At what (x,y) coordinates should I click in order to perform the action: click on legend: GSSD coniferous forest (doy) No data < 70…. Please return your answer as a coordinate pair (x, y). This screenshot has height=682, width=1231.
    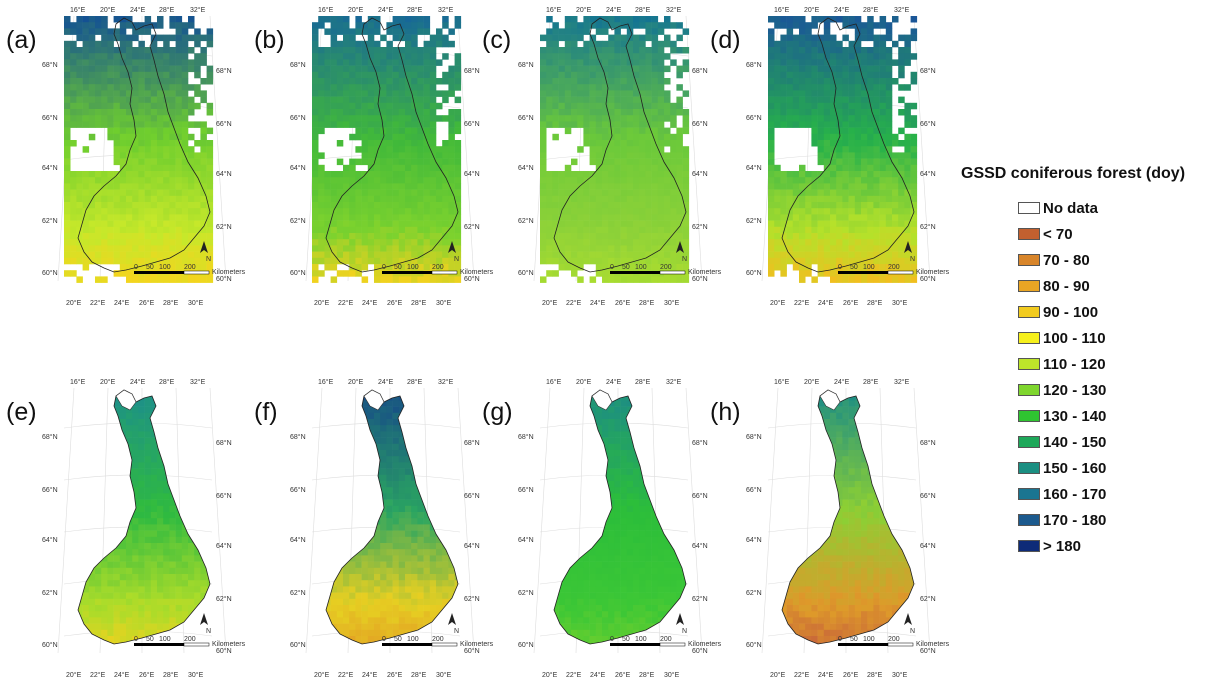
    Looking at the image, I should click on (1095, 362).